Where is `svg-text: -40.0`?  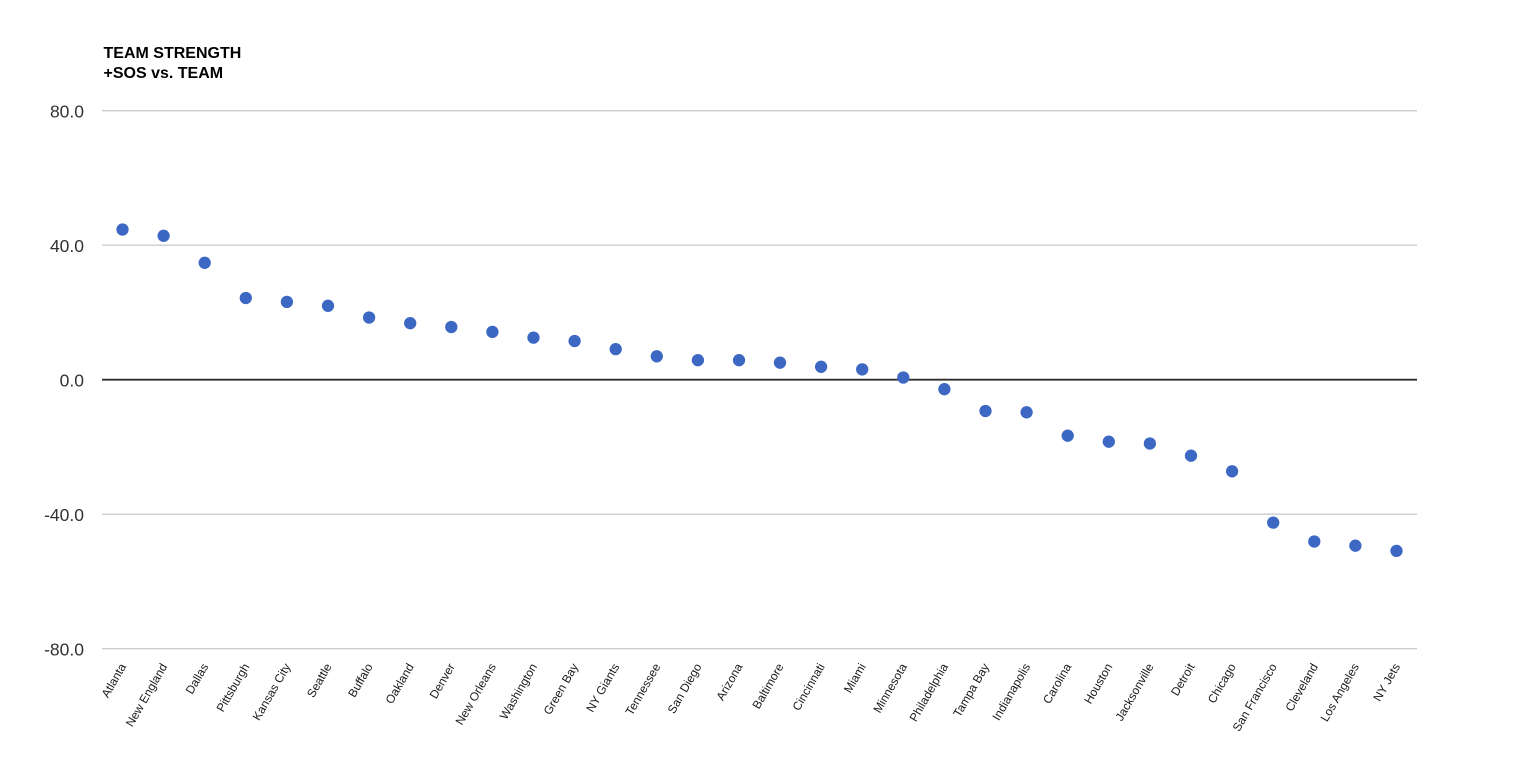 svg-text: -40.0 is located at coordinates (64, 515).